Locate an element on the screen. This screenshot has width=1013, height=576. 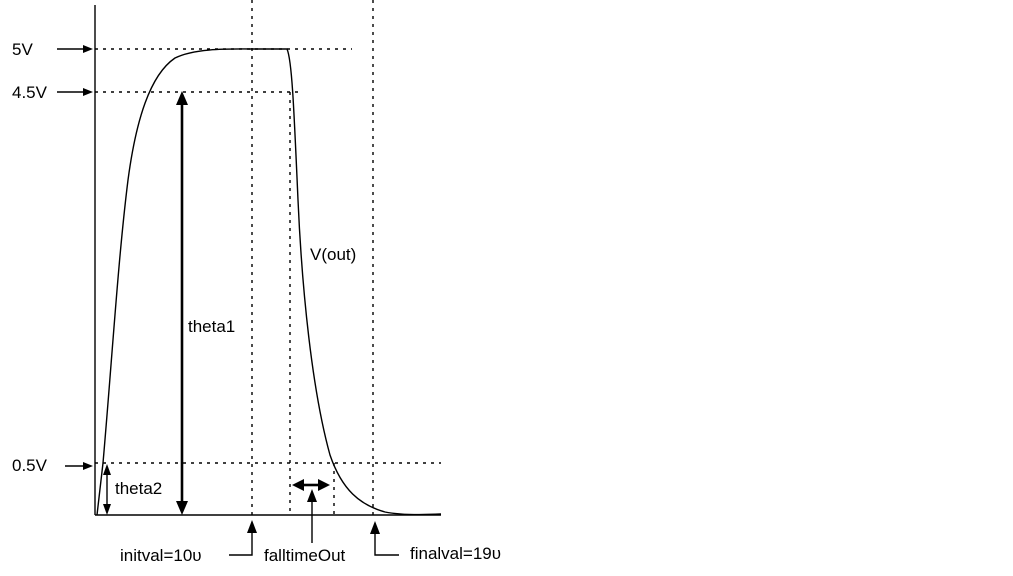
theta2-arrow is located at coordinates (107, 489).